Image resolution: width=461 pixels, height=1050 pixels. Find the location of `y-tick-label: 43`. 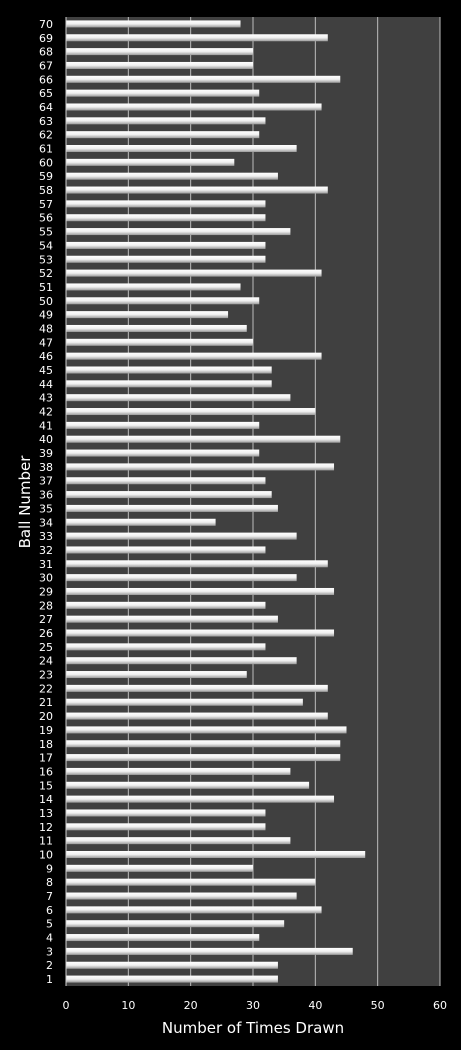

y-tick-label: 43 is located at coordinates (46, 398).